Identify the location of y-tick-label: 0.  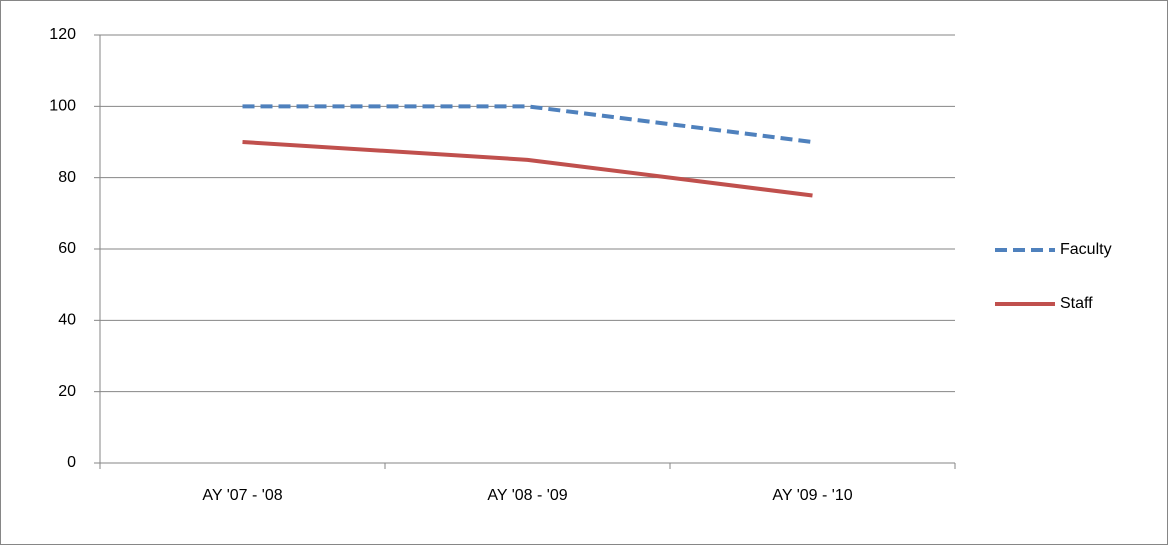
(71, 462).